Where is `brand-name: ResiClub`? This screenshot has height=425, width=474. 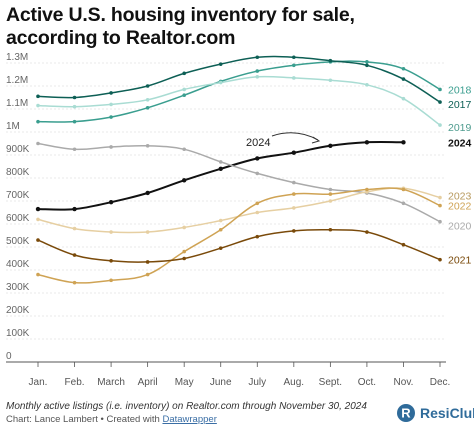
brand-name: ResiClub is located at coordinates (447, 413).